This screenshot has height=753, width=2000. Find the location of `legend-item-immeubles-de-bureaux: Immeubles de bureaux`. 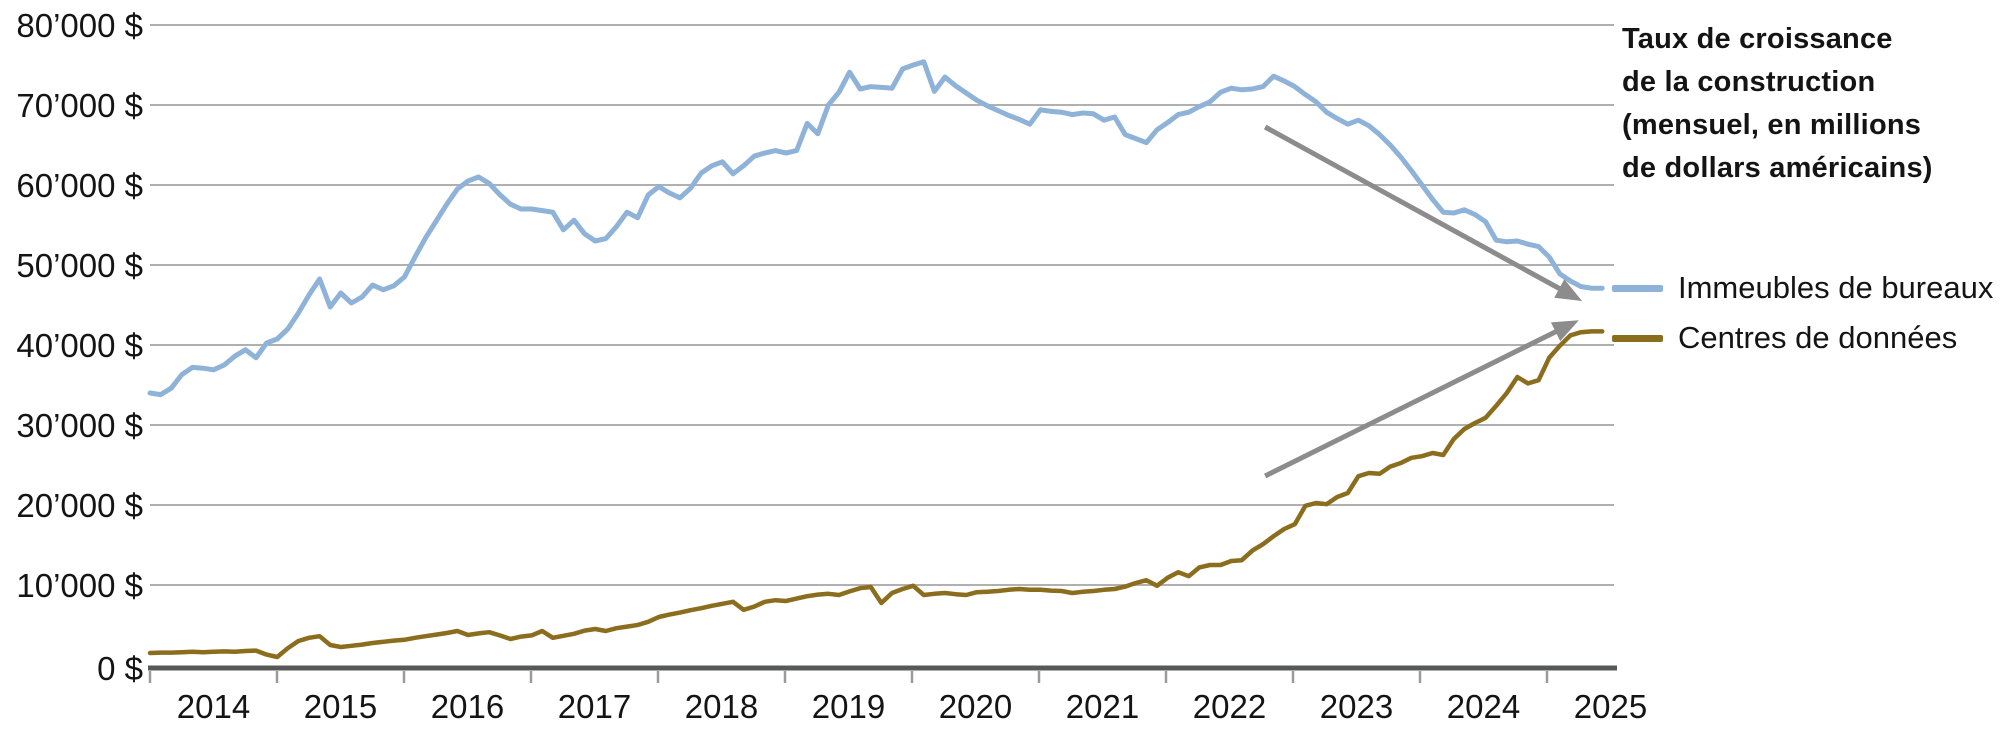

legend-item-immeubles-de-bureaux: Immeubles de bureaux is located at coordinates (1803, 287).